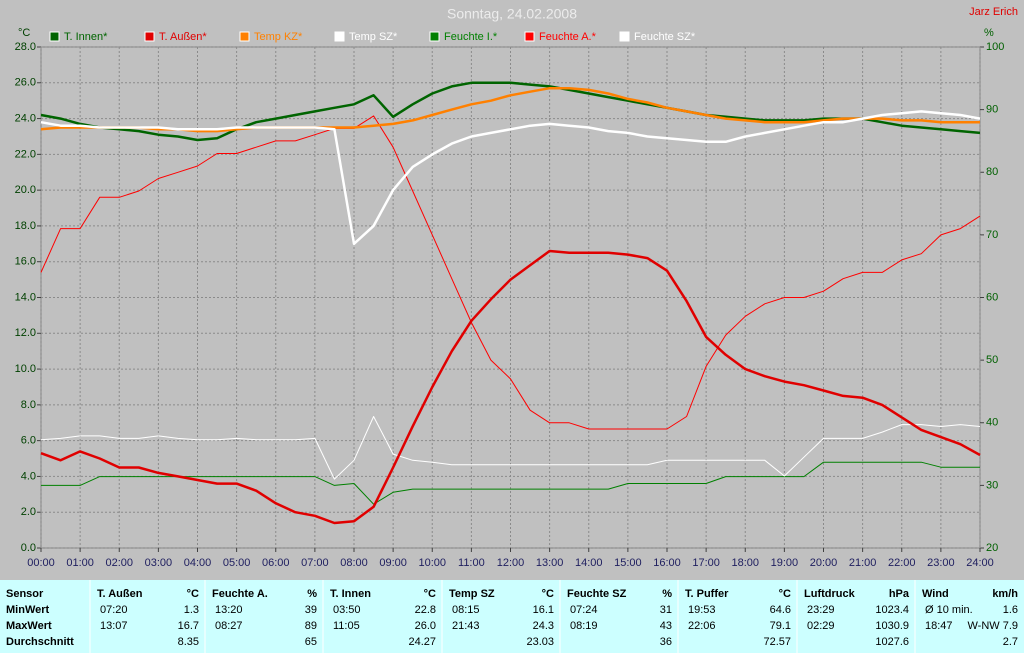 Image resolution: width=1024 pixels, height=653 pixels. I want to click on cell-time: 11:05, so click(346, 626).